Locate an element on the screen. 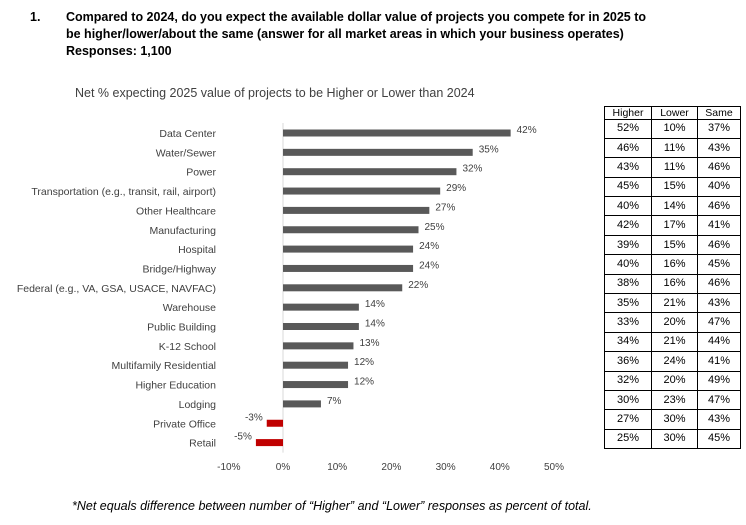 The height and width of the screenshot is (525, 746). table-row: 40% 16% 45% is located at coordinates (672, 264).